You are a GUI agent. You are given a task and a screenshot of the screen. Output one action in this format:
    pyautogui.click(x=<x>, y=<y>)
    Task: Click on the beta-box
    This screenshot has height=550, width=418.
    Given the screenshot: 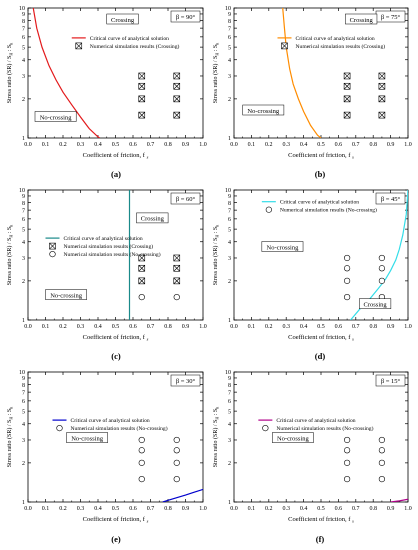 What is the action you would take?
    pyautogui.click(x=390, y=198)
    